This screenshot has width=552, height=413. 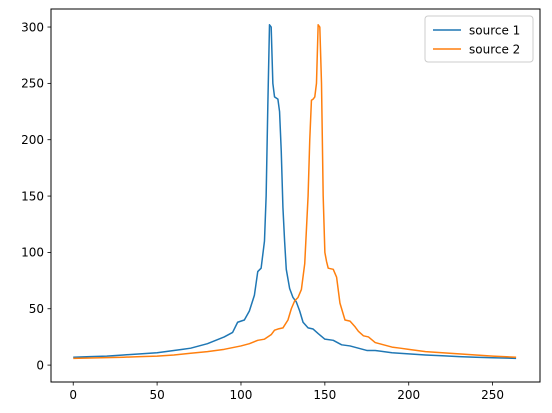 What do you see at coordinates (32, 27) in the screenshot?
I see `y-tick-label: 300` at bounding box center [32, 27].